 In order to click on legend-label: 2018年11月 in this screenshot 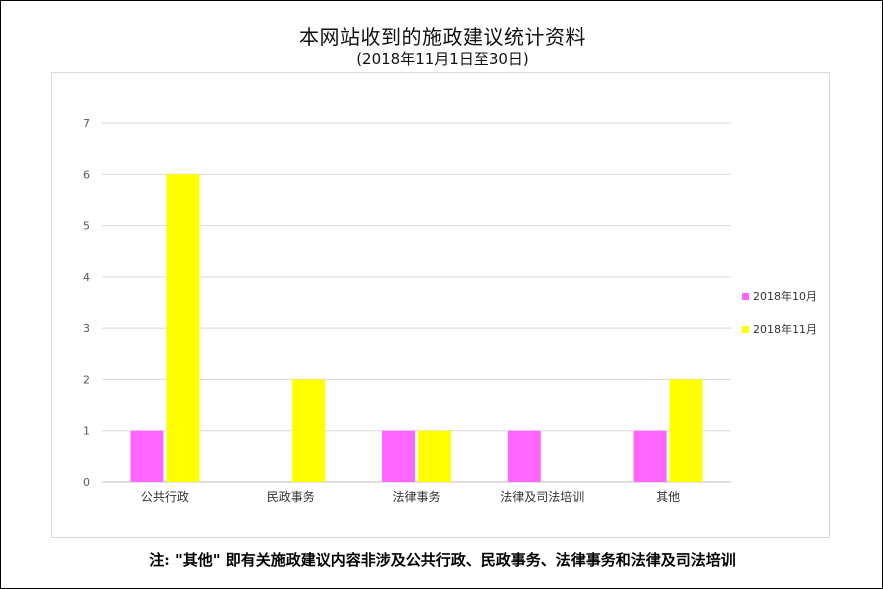, I will do `click(785, 329)`.